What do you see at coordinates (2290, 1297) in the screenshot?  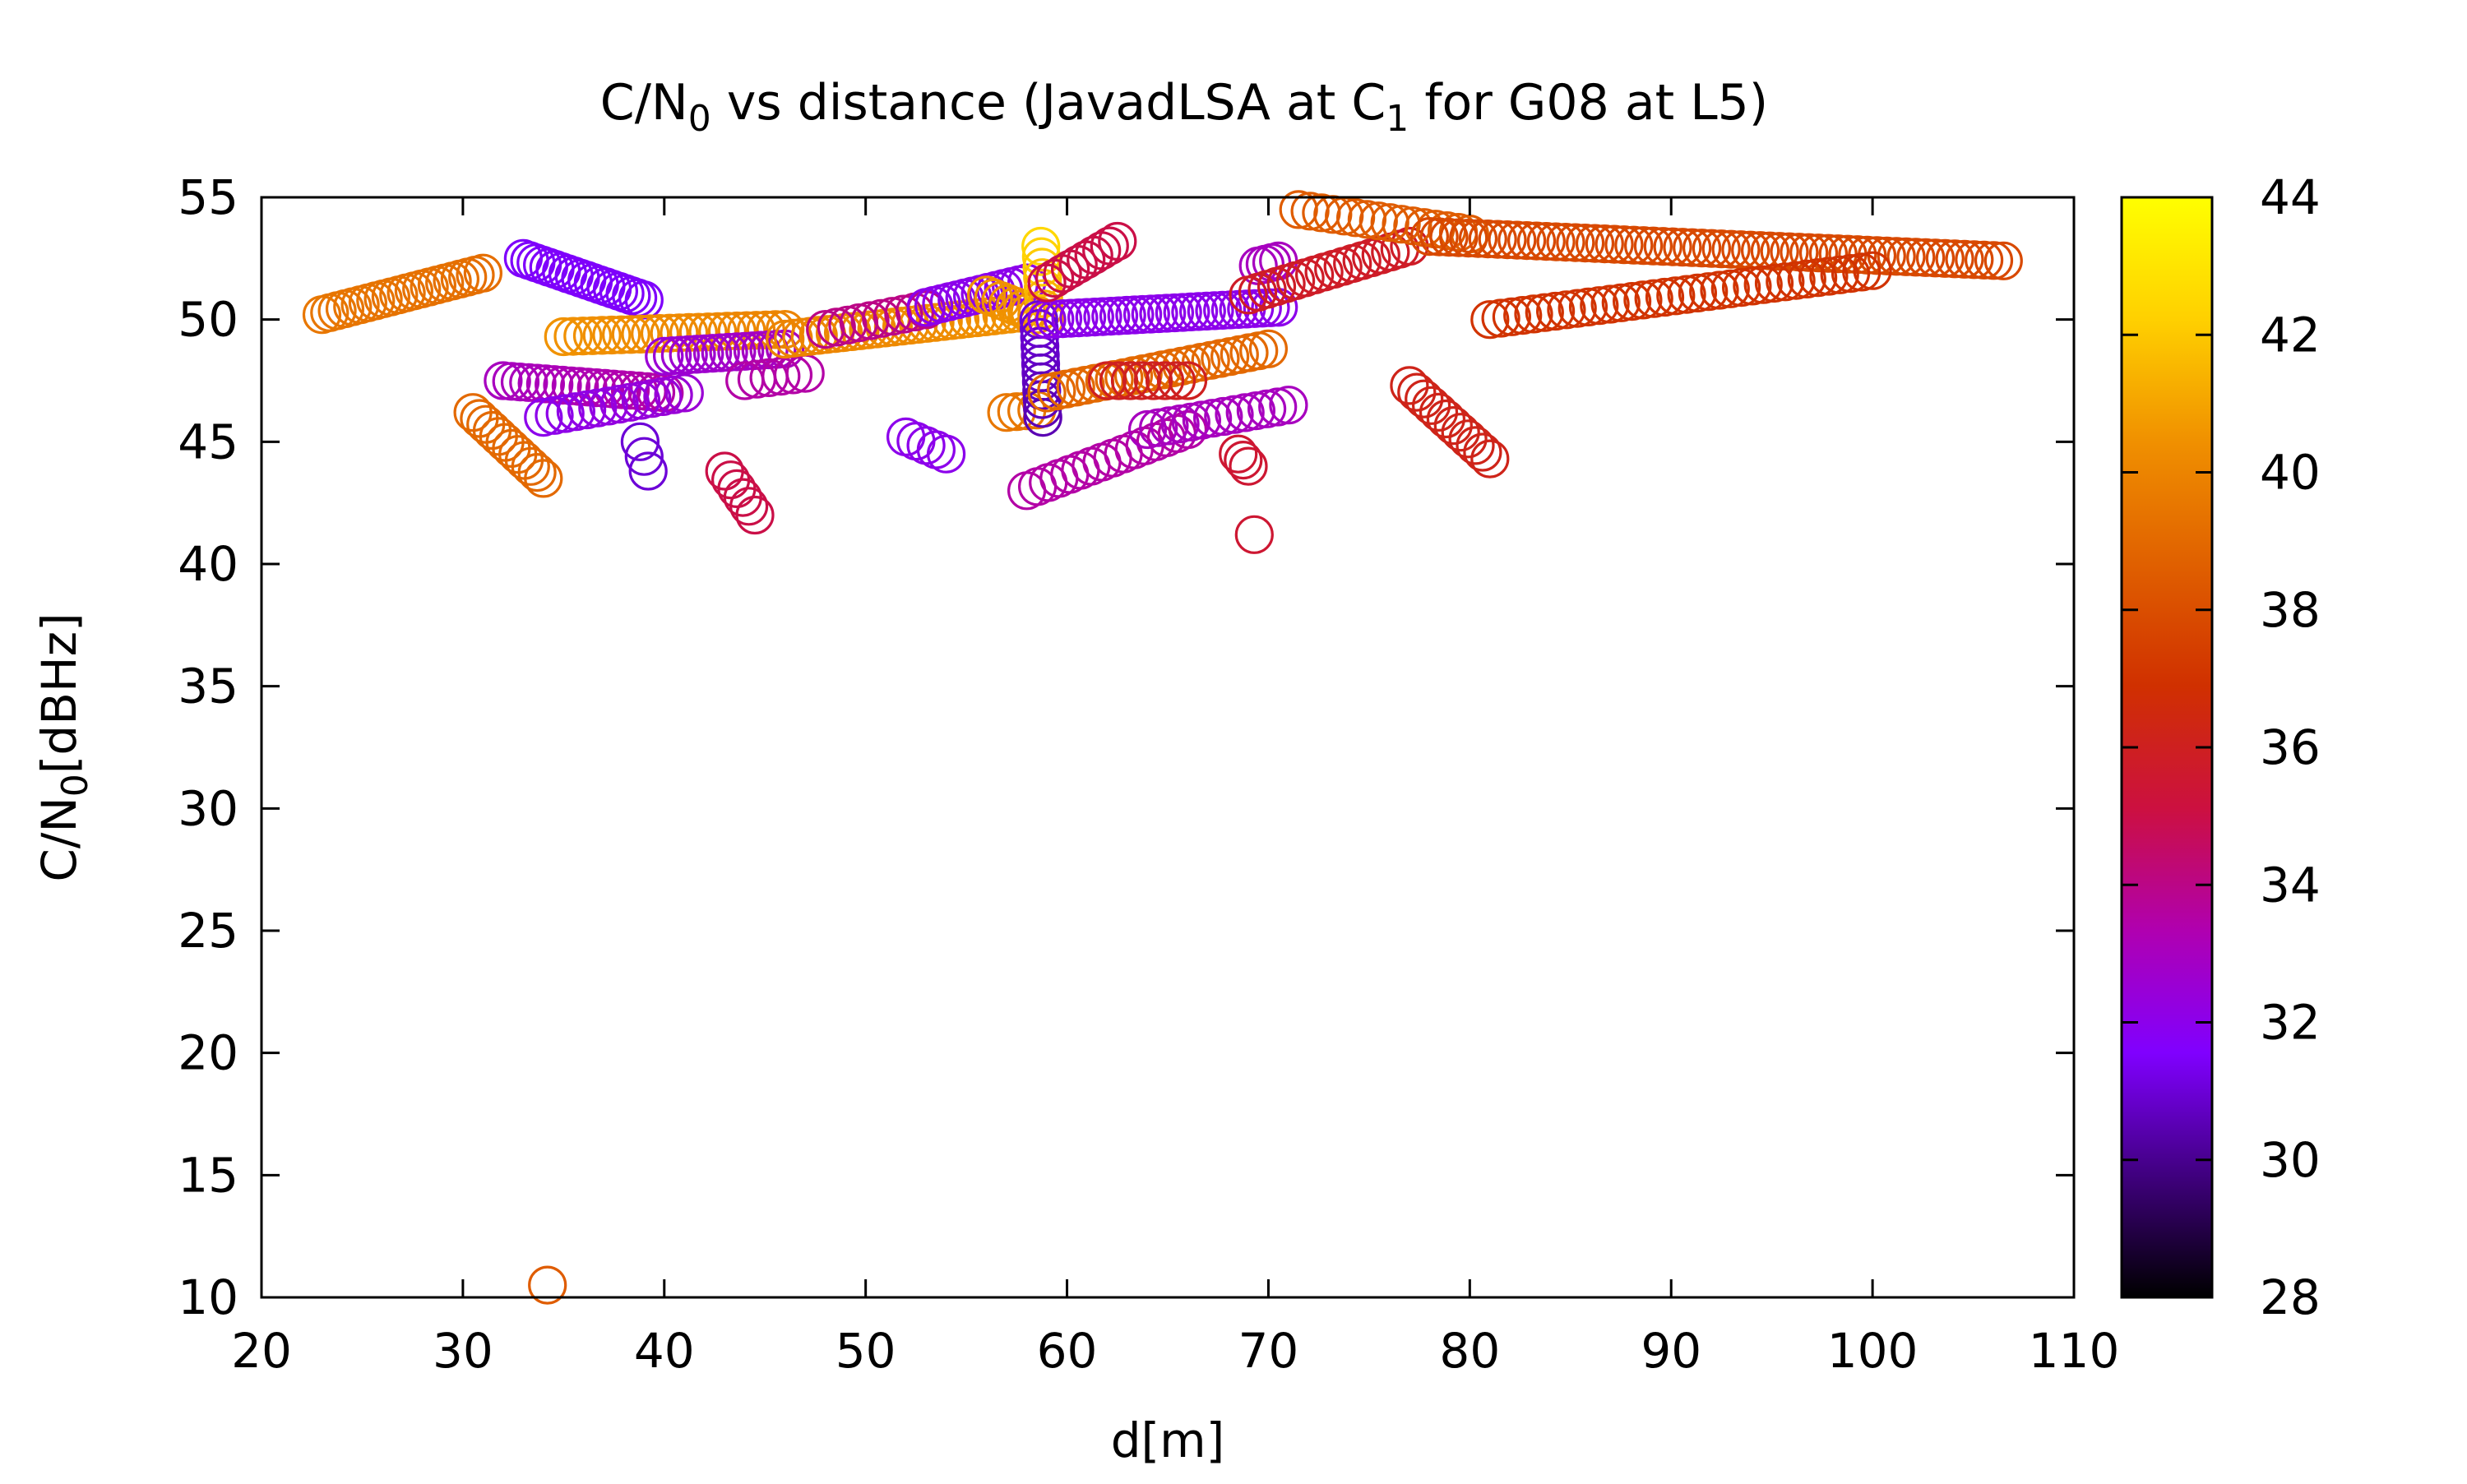 I see `colorbar-tick-label: 28` at bounding box center [2290, 1297].